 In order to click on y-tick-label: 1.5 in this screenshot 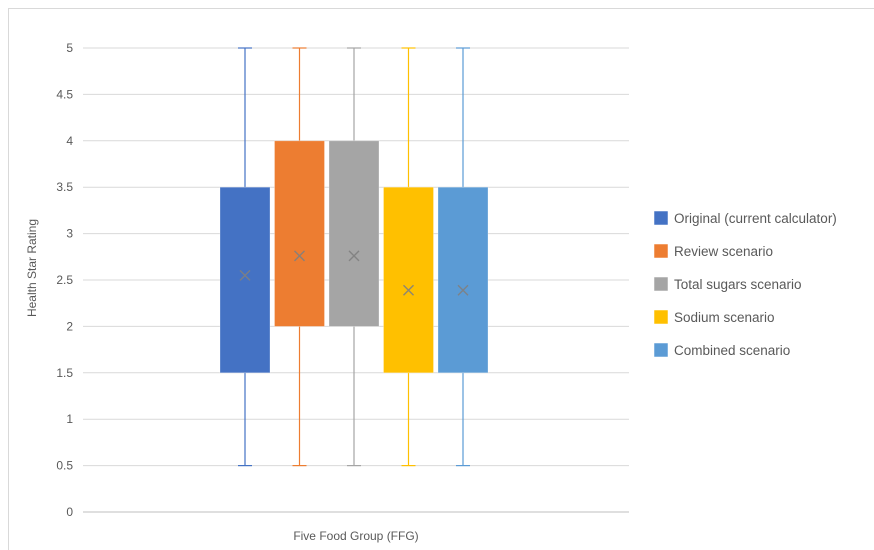, I will do `click(64, 373)`.